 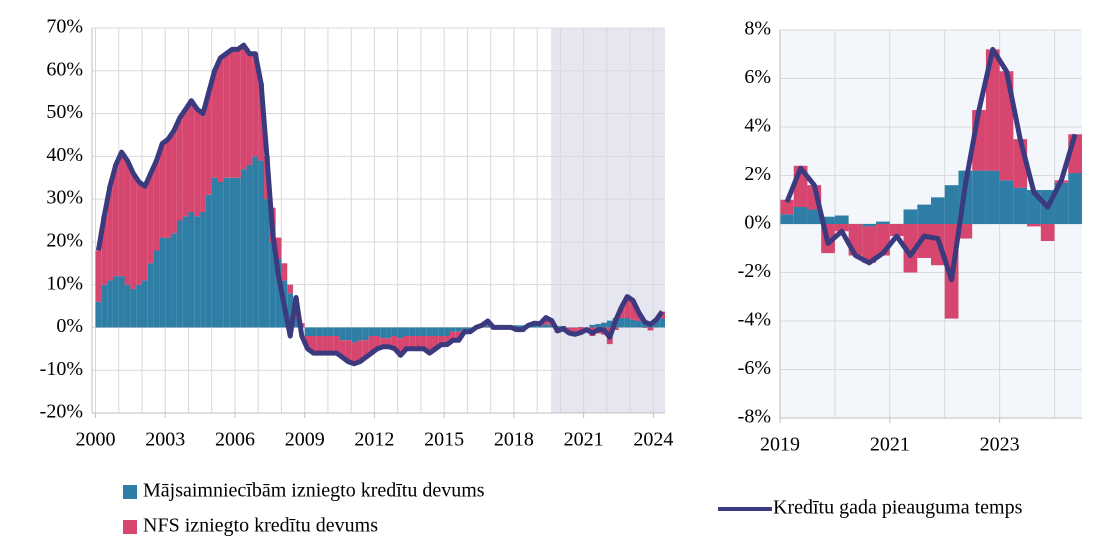 I want to click on y-tick-label: 10%, so click(x=64, y=283).